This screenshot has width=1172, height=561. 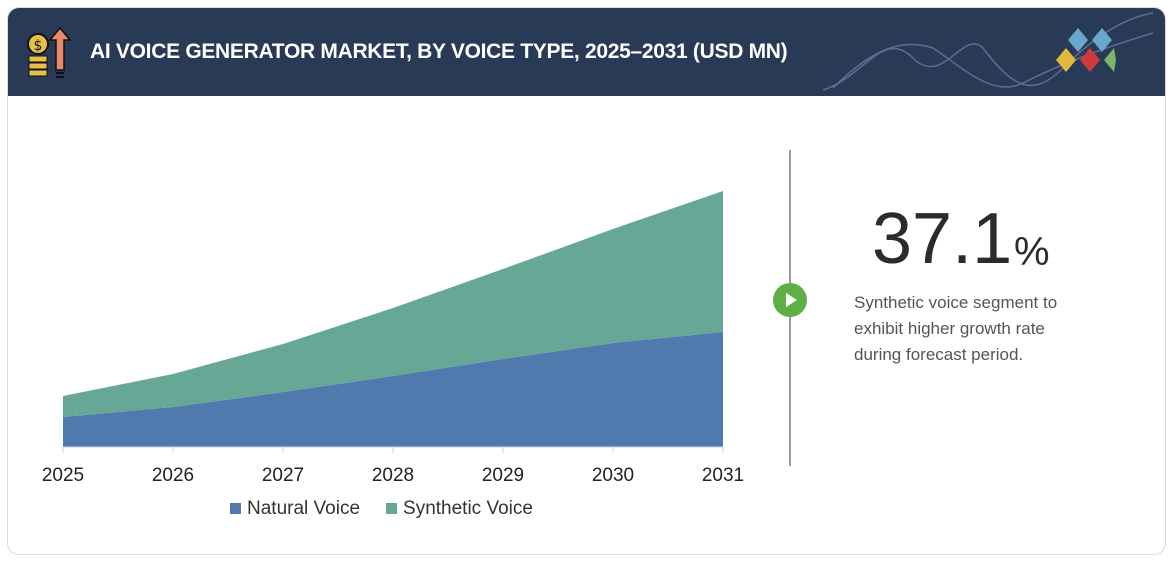 What do you see at coordinates (613, 475) in the screenshot?
I see `x-tick-label: 2030` at bounding box center [613, 475].